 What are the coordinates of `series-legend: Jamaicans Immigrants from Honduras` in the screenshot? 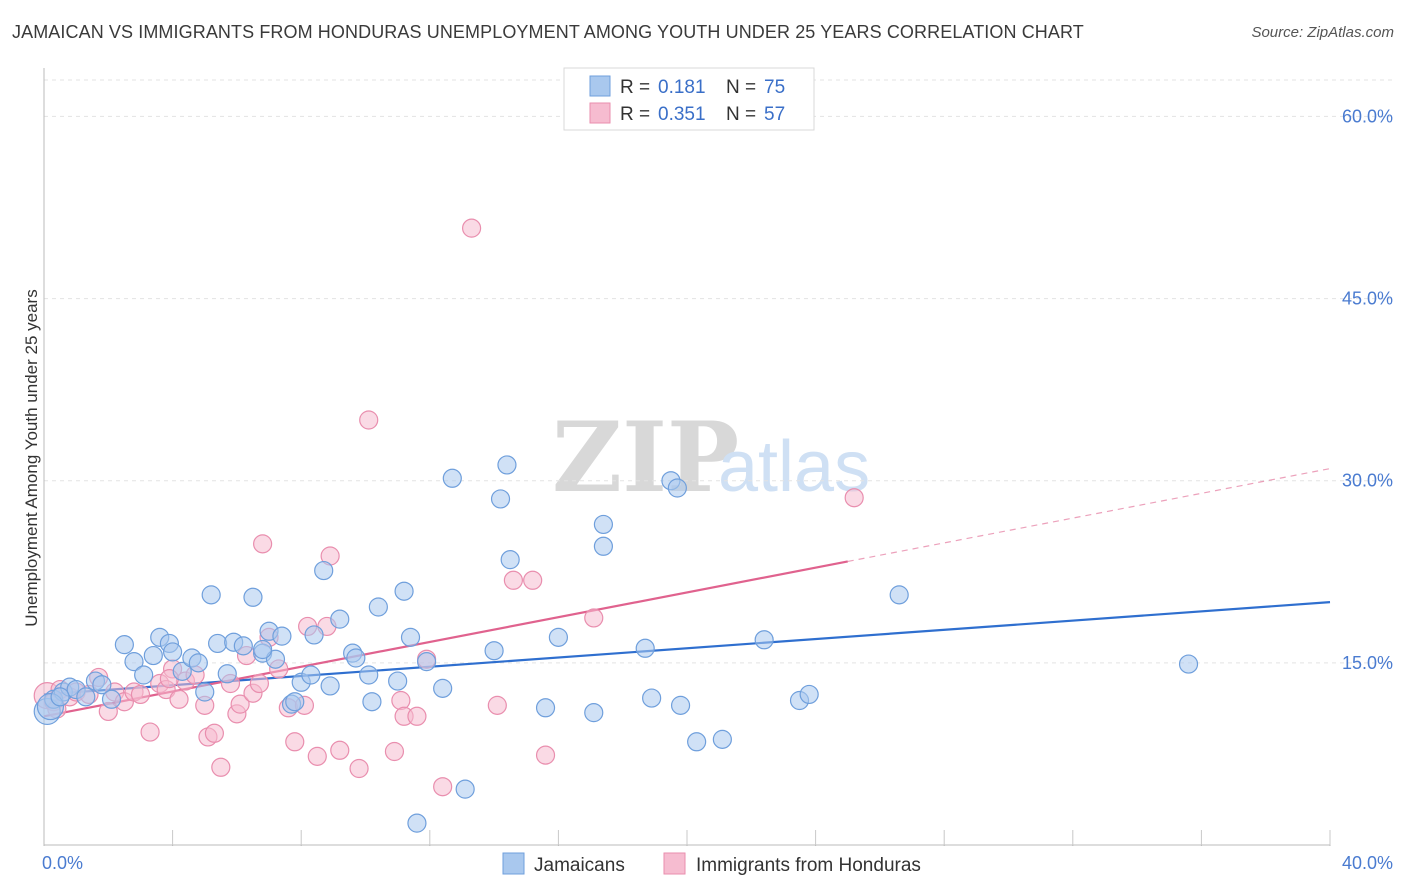 It's located at (711, 864).